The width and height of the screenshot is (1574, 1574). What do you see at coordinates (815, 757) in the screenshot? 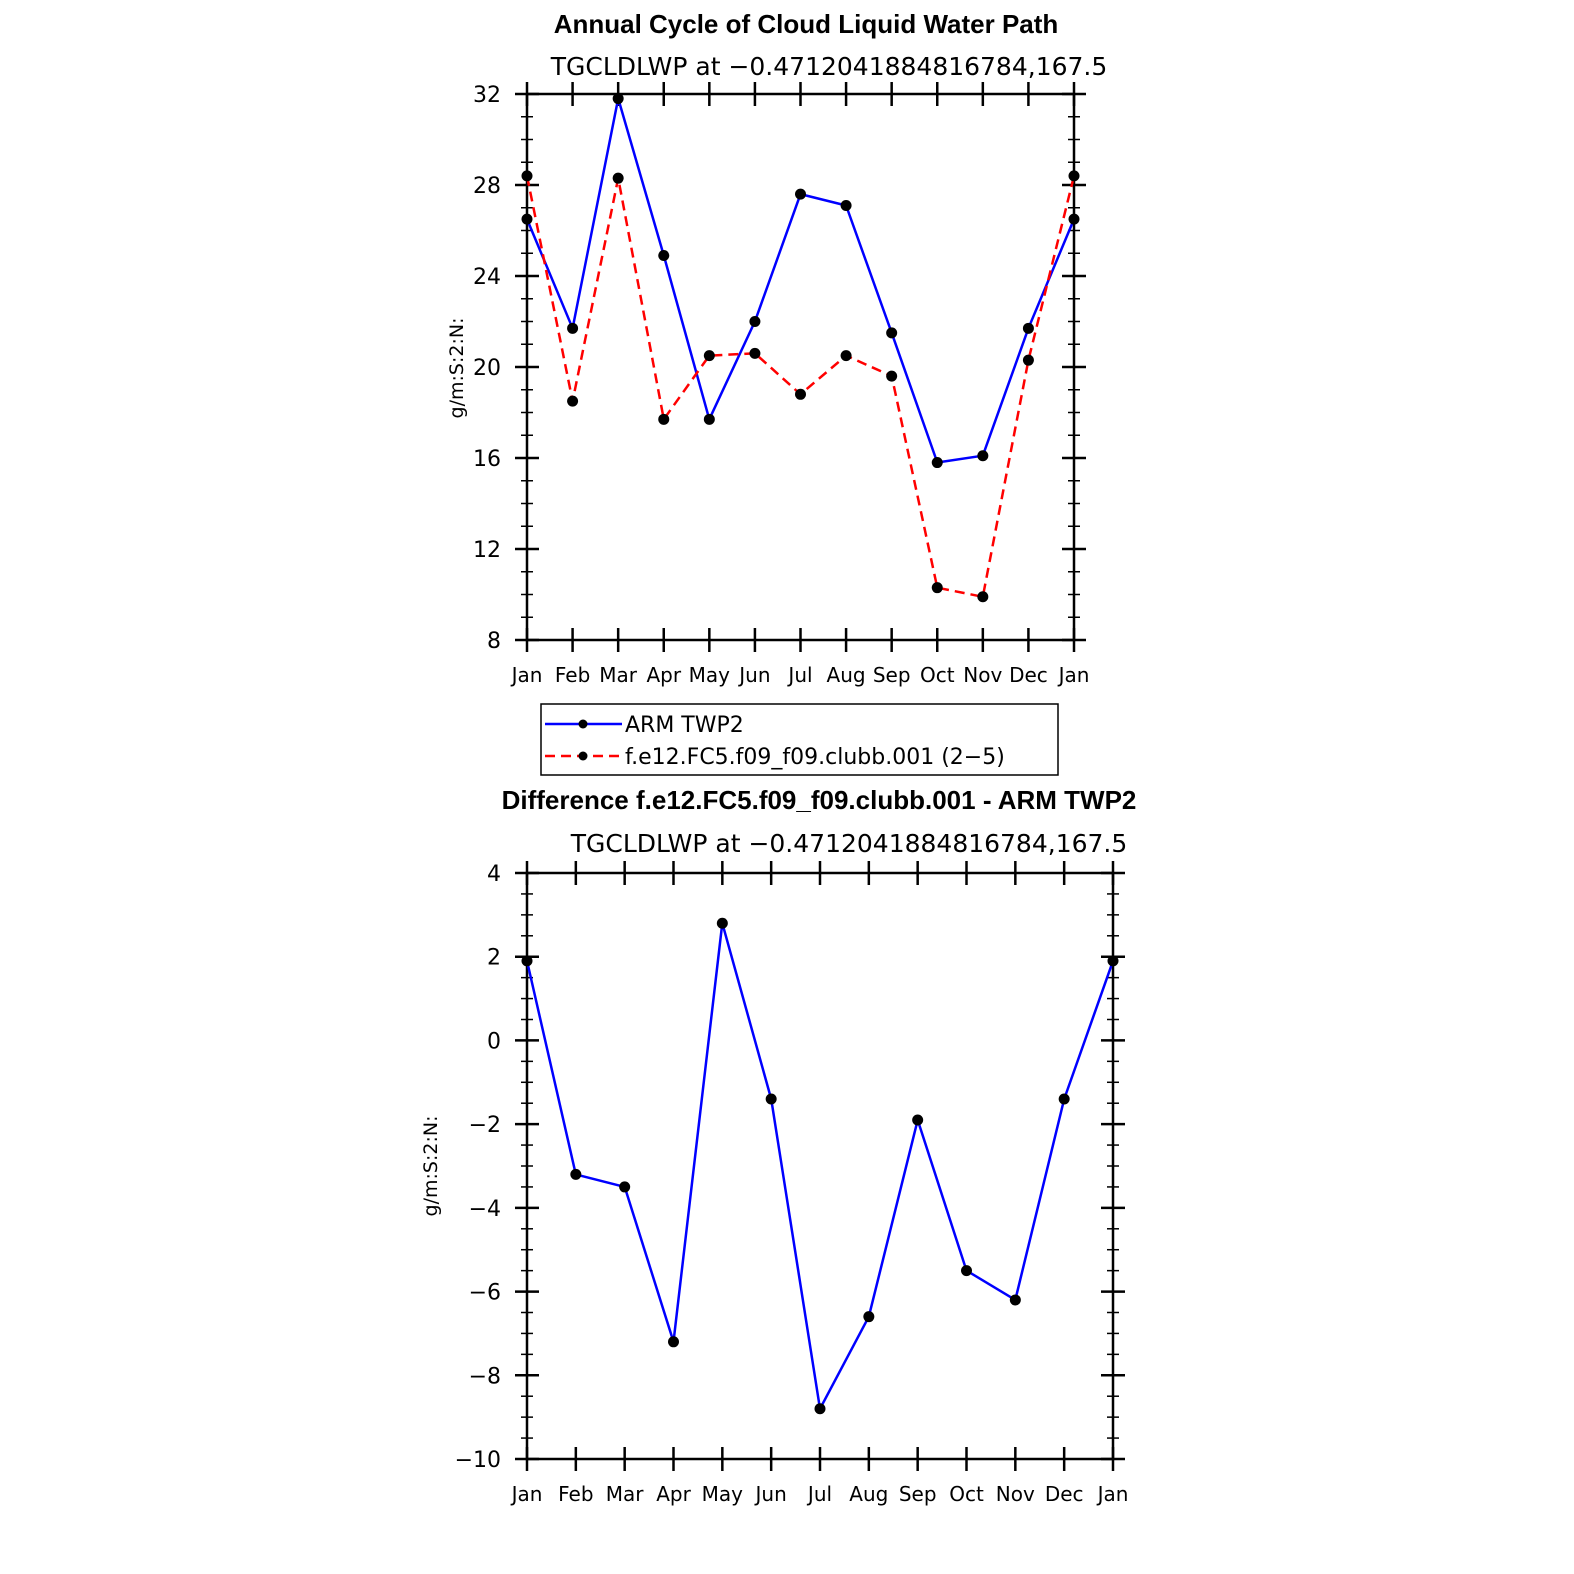
I see `legend-label-series-2: f.e12.FC5.f09_f09.clubb.001 (2−5)` at bounding box center [815, 757].